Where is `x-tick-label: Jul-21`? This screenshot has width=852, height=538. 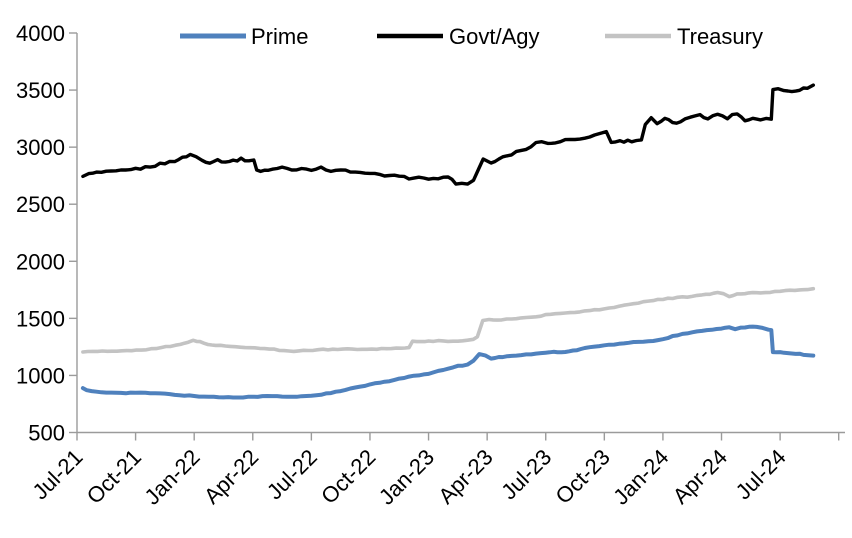 x-tick-label: Jul-21 is located at coordinates (57, 474).